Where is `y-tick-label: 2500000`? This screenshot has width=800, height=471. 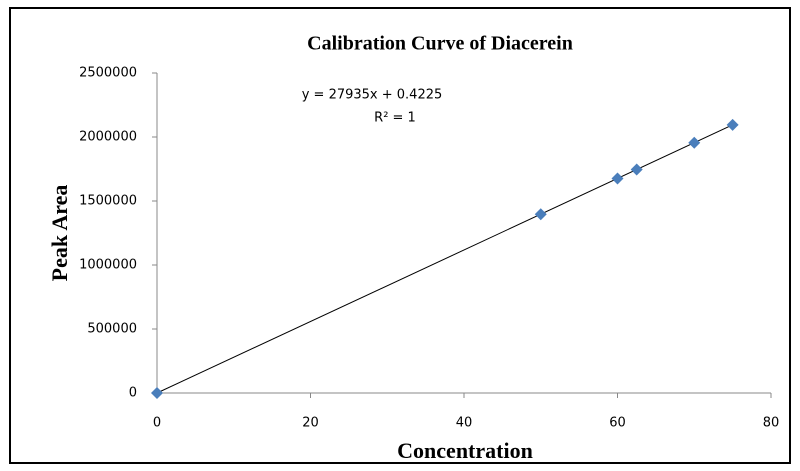
y-tick-label: 2500000 is located at coordinates (108, 73).